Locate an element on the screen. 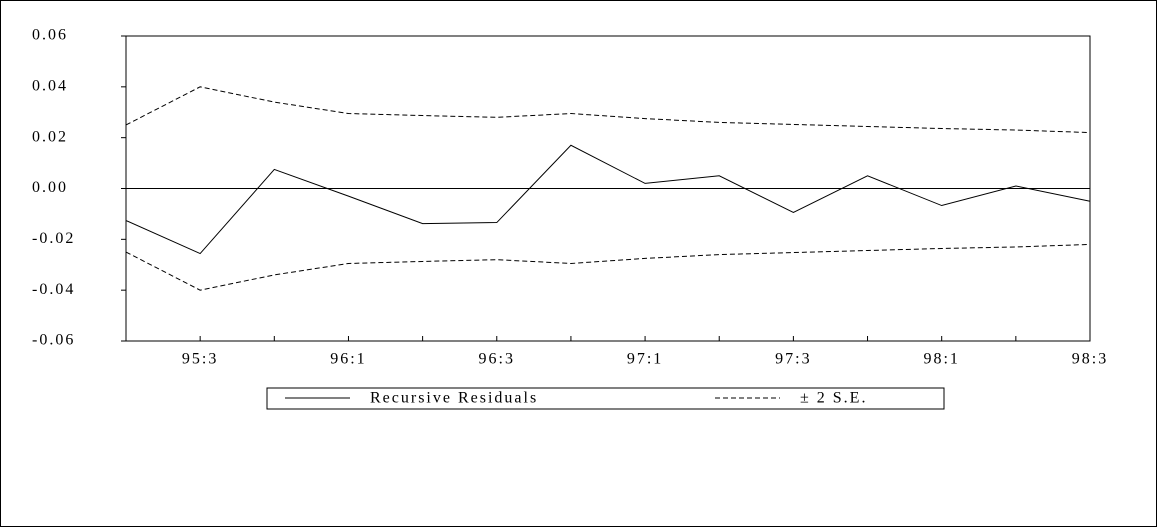 The width and height of the screenshot is (1157, 527). y-tick-label: -0.04 is located at coordinates (53, 289).